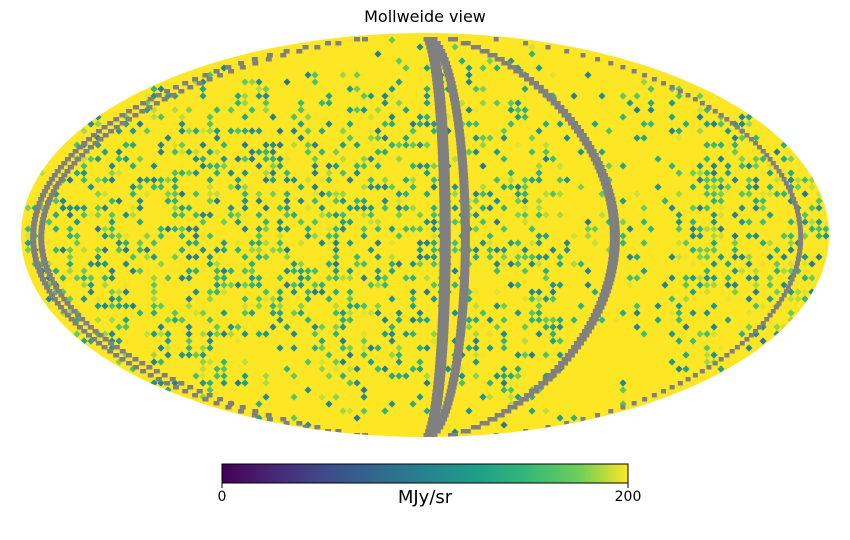  What do you see at coordinates (425, 497) in the screenshot?
I see `colorbar-unit-label: MJy/sr` at bounding box center [425, 497].